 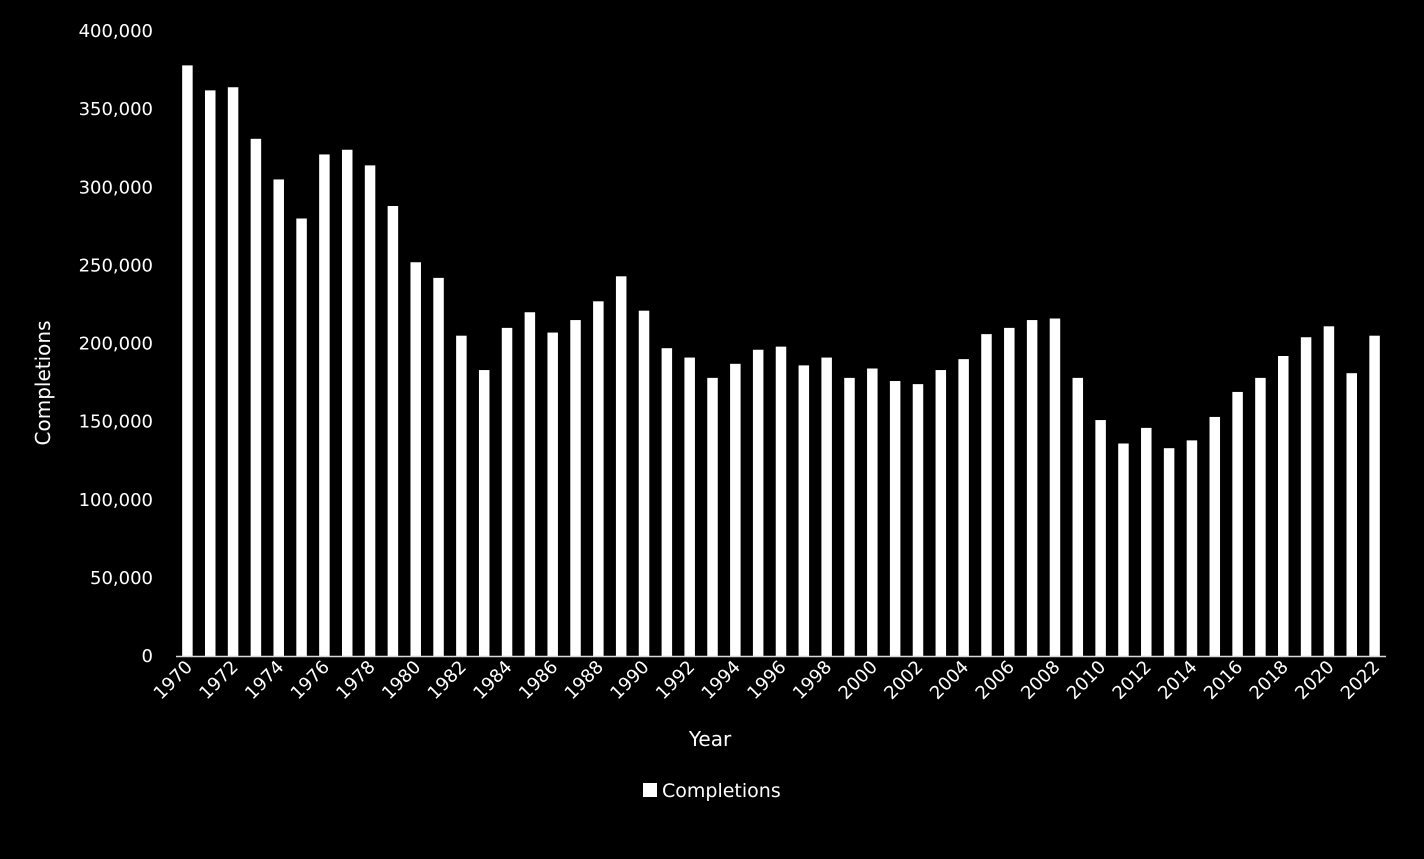 What do you see at coordinates (116, 265) in the screenshot?
I see `y-tick-label: 250,000` at bounding box center [116, 265].